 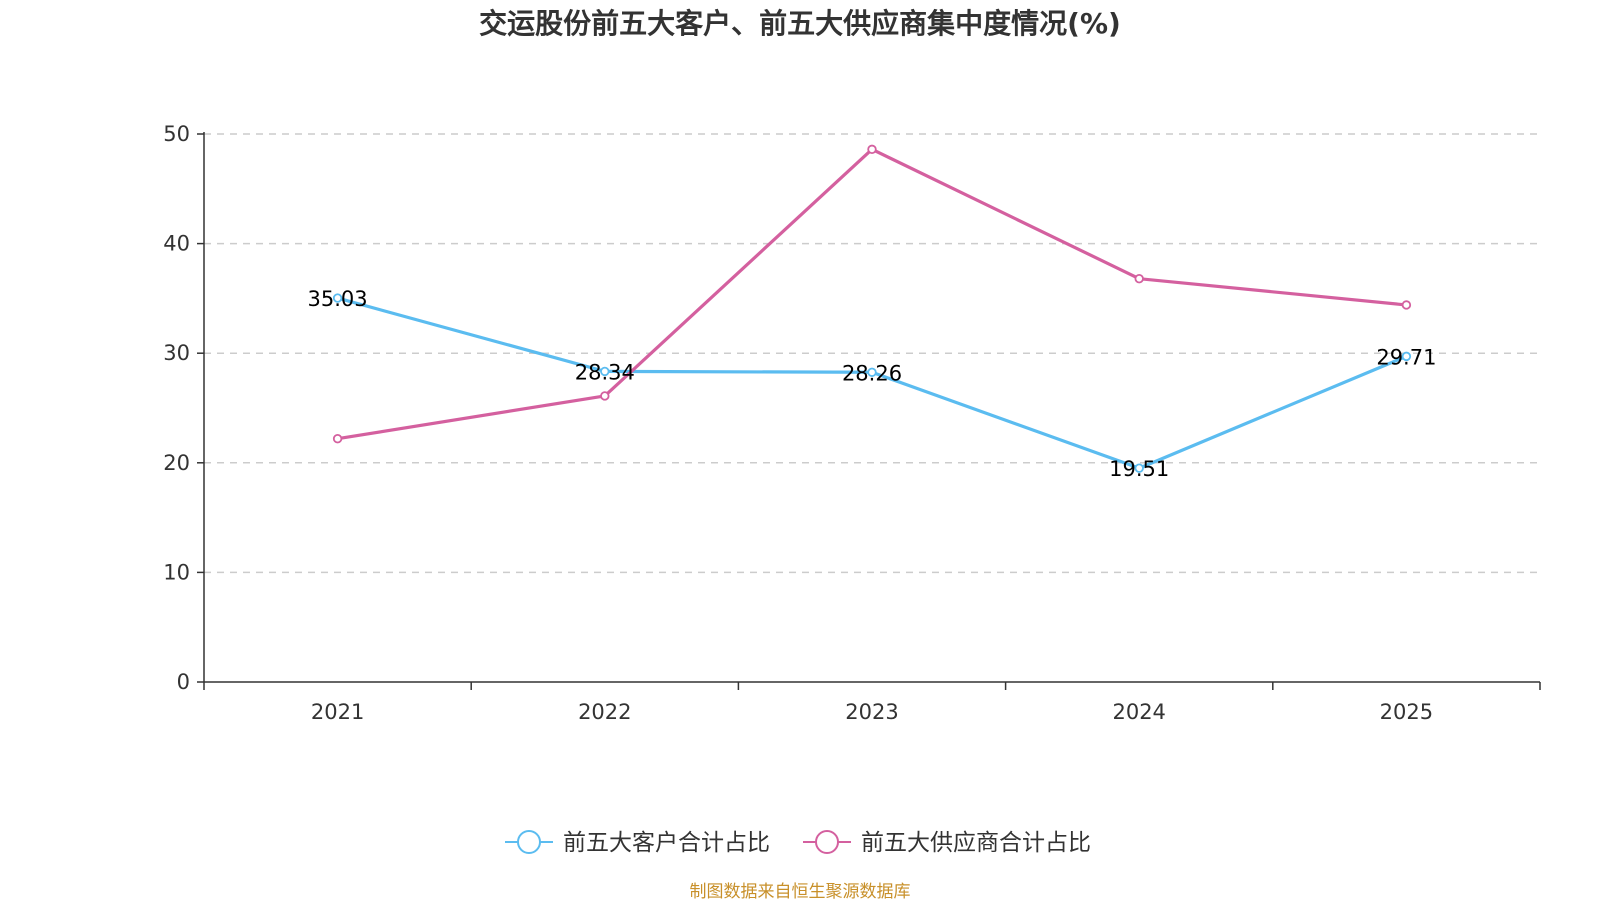 I want to click on data-label: 28.26, so click(x=872, y=373).